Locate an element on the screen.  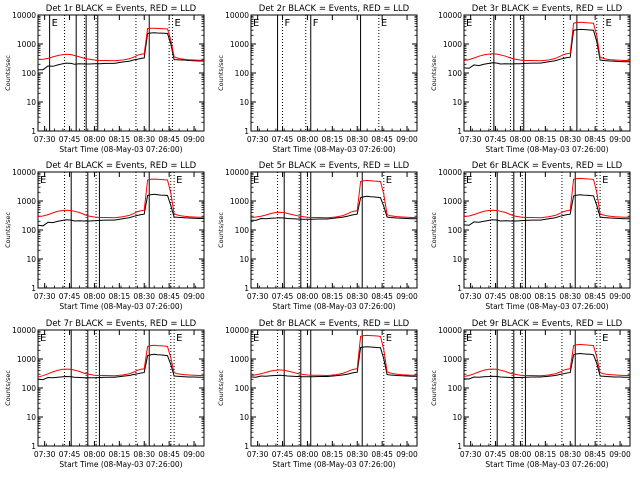
panel-title: Det 6r BLACK = Events, RED = LLD is located at coordinates (547, 166).